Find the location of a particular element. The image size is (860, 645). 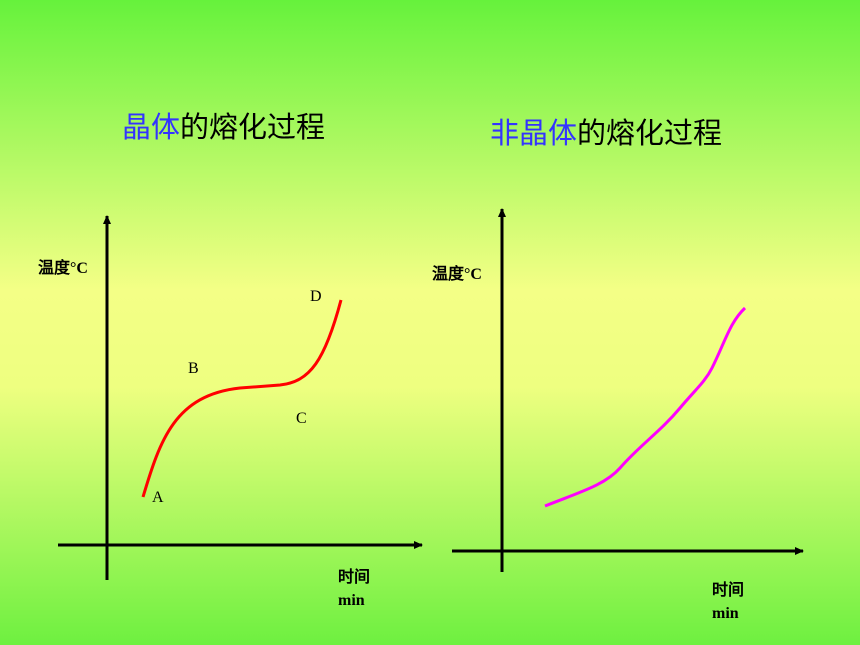

point-label: A is located at coordinates (158, 497).